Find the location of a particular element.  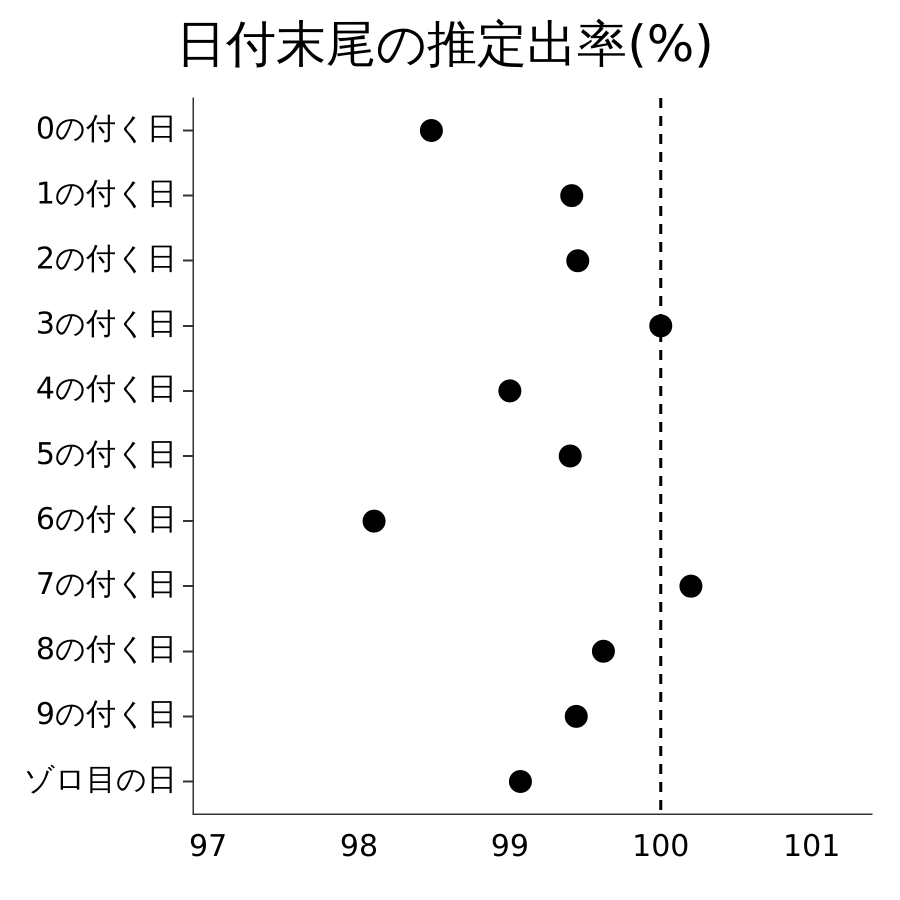

y-tick-label: 6の付く日 is located at coordinates (106, 519).